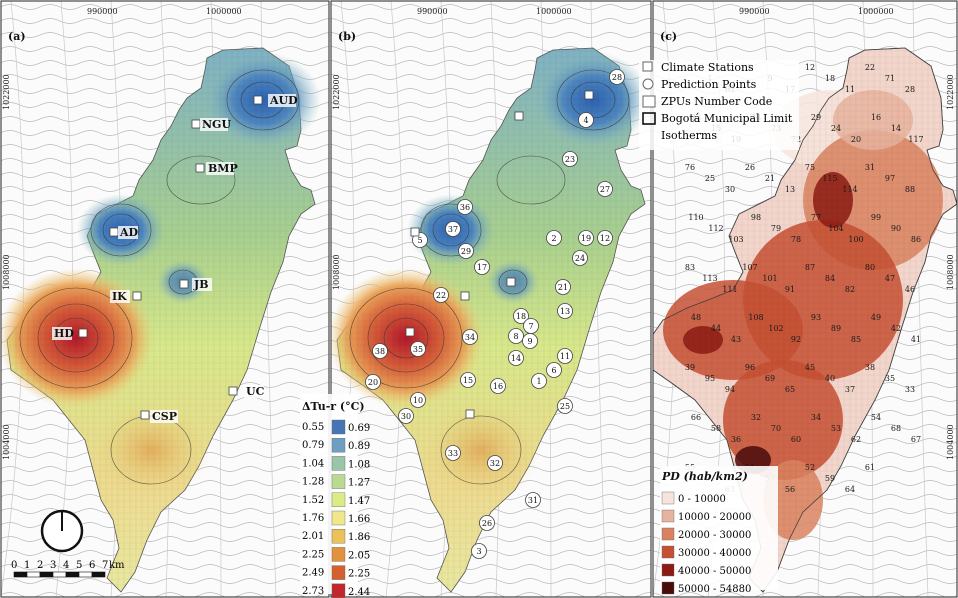 This screenshot has width=958, height=598. I want to click on temp-right-label: 1.66, so click(359, 519).